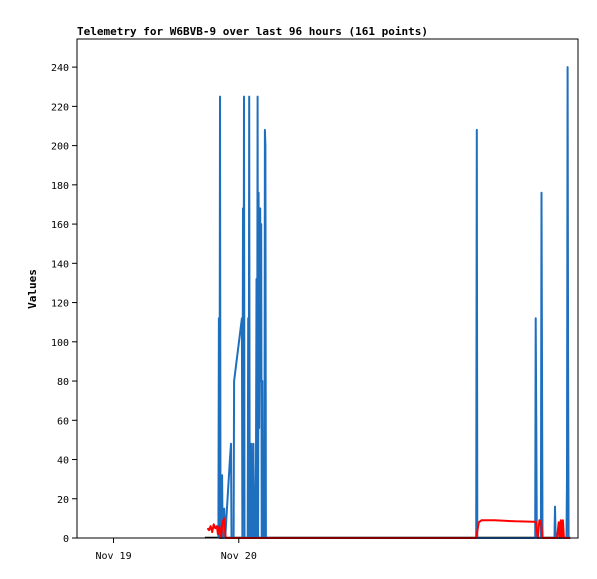  I want to click on y-tick-label: 140, so click(60, 264).